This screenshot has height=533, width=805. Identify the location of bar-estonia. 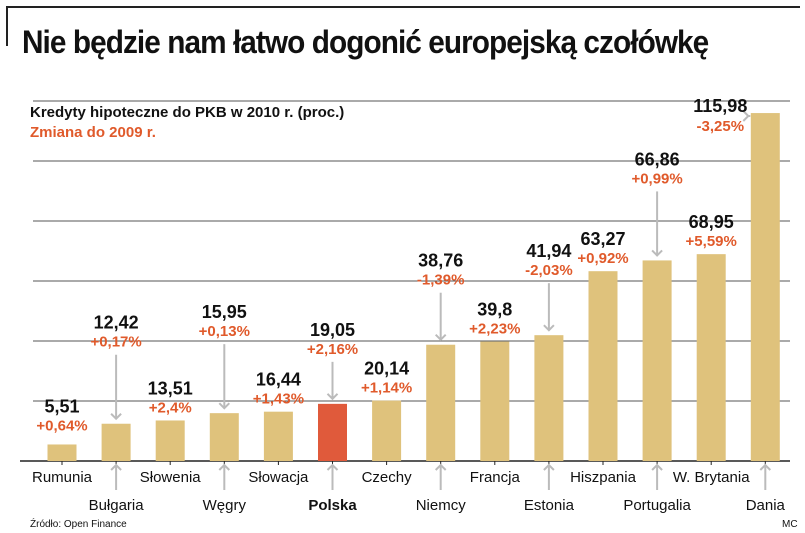
(549, 398).